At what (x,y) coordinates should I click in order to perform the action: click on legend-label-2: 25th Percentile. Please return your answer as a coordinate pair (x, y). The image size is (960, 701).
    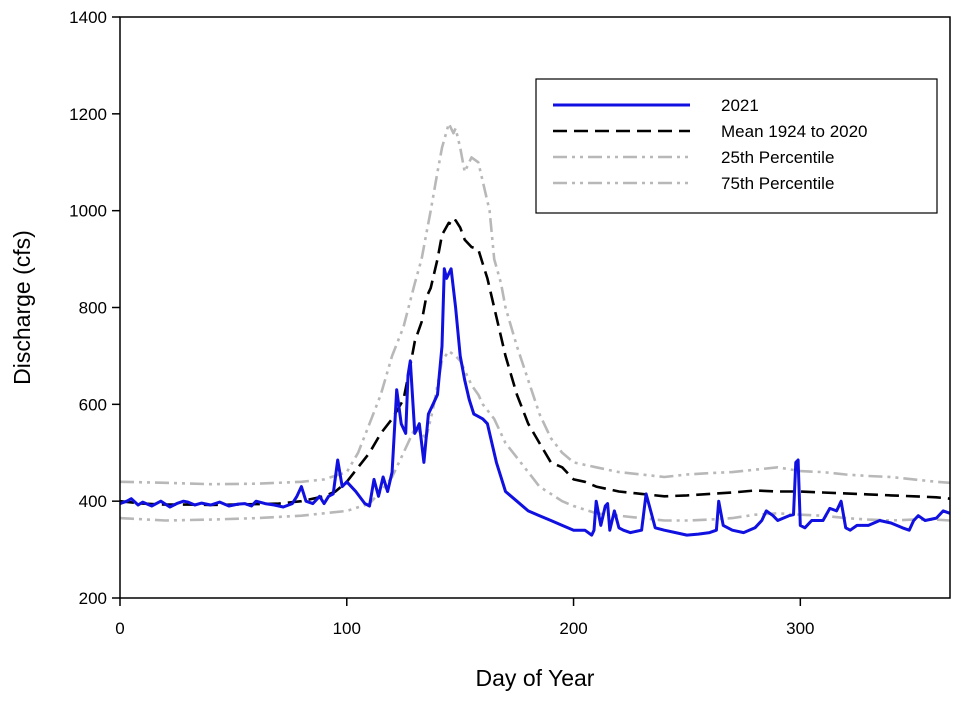
    Looking at the image, I should click on (777, 157).